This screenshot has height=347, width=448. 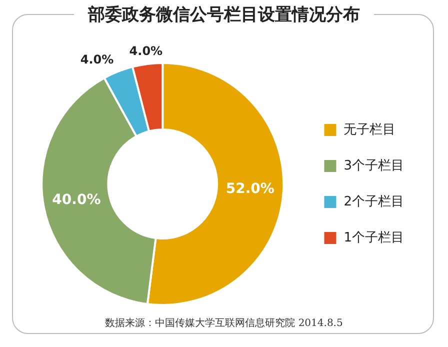 I want to click on legend-label: 2个子栏目, so click(x=374, y=202).